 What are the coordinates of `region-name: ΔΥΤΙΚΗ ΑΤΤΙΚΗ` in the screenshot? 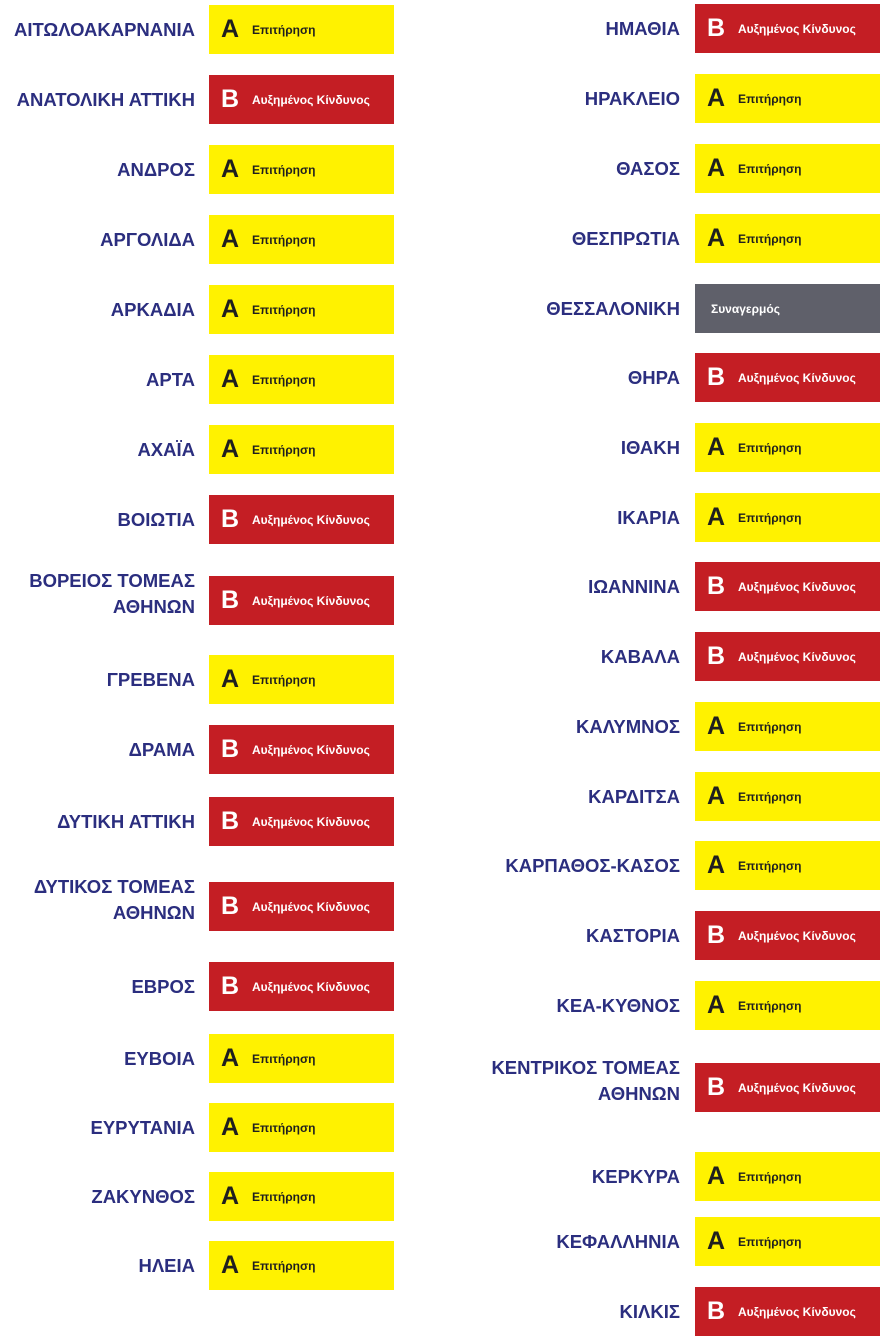 It's located at (126, 821).